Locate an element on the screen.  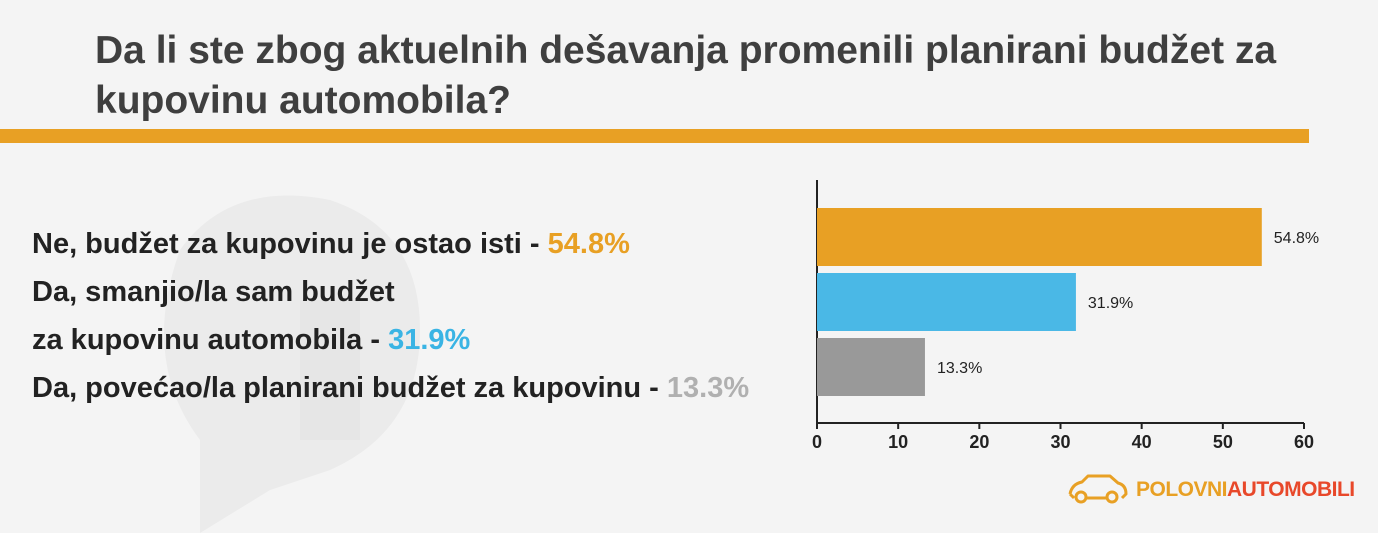
legend-text: za kupovinu automobila - is located at coordinates (210, 340).